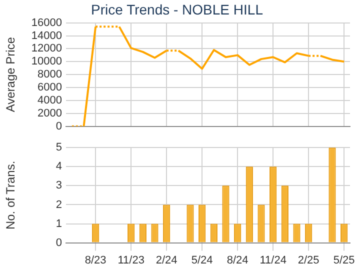 The width and height of the screenshot is (360, 270). I want to click on y-tick-label: 4000, so click(50, 100).